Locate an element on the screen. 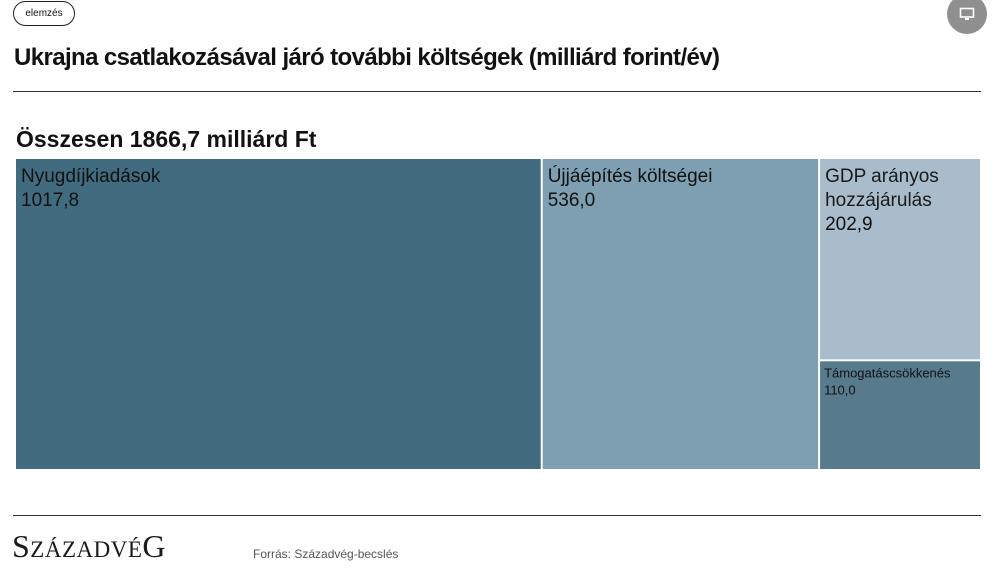  treemap-label-tamogatascsokkenes: Támogatáscsökkenés is located at coordinates (887, 372).